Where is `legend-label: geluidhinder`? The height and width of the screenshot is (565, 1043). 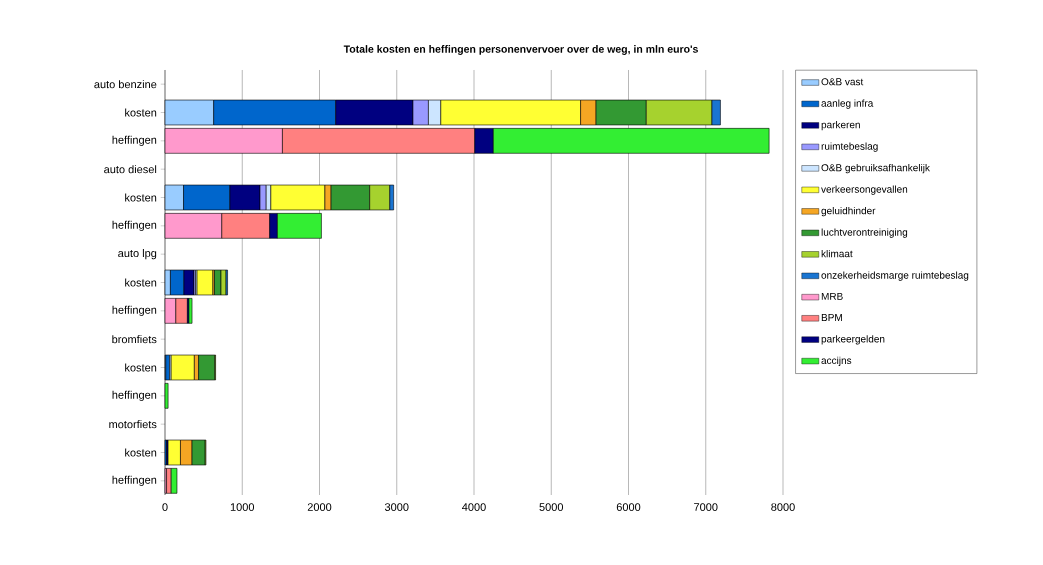 legend-label: geluidhinder is located at coordinates (848, 211).